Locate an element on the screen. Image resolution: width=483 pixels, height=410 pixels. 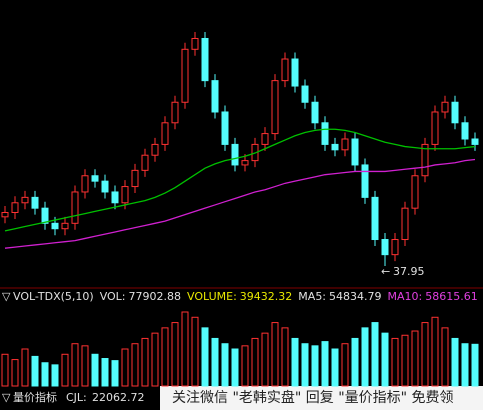
low-annotation: 37.95 is located at coordinates (409, 271).